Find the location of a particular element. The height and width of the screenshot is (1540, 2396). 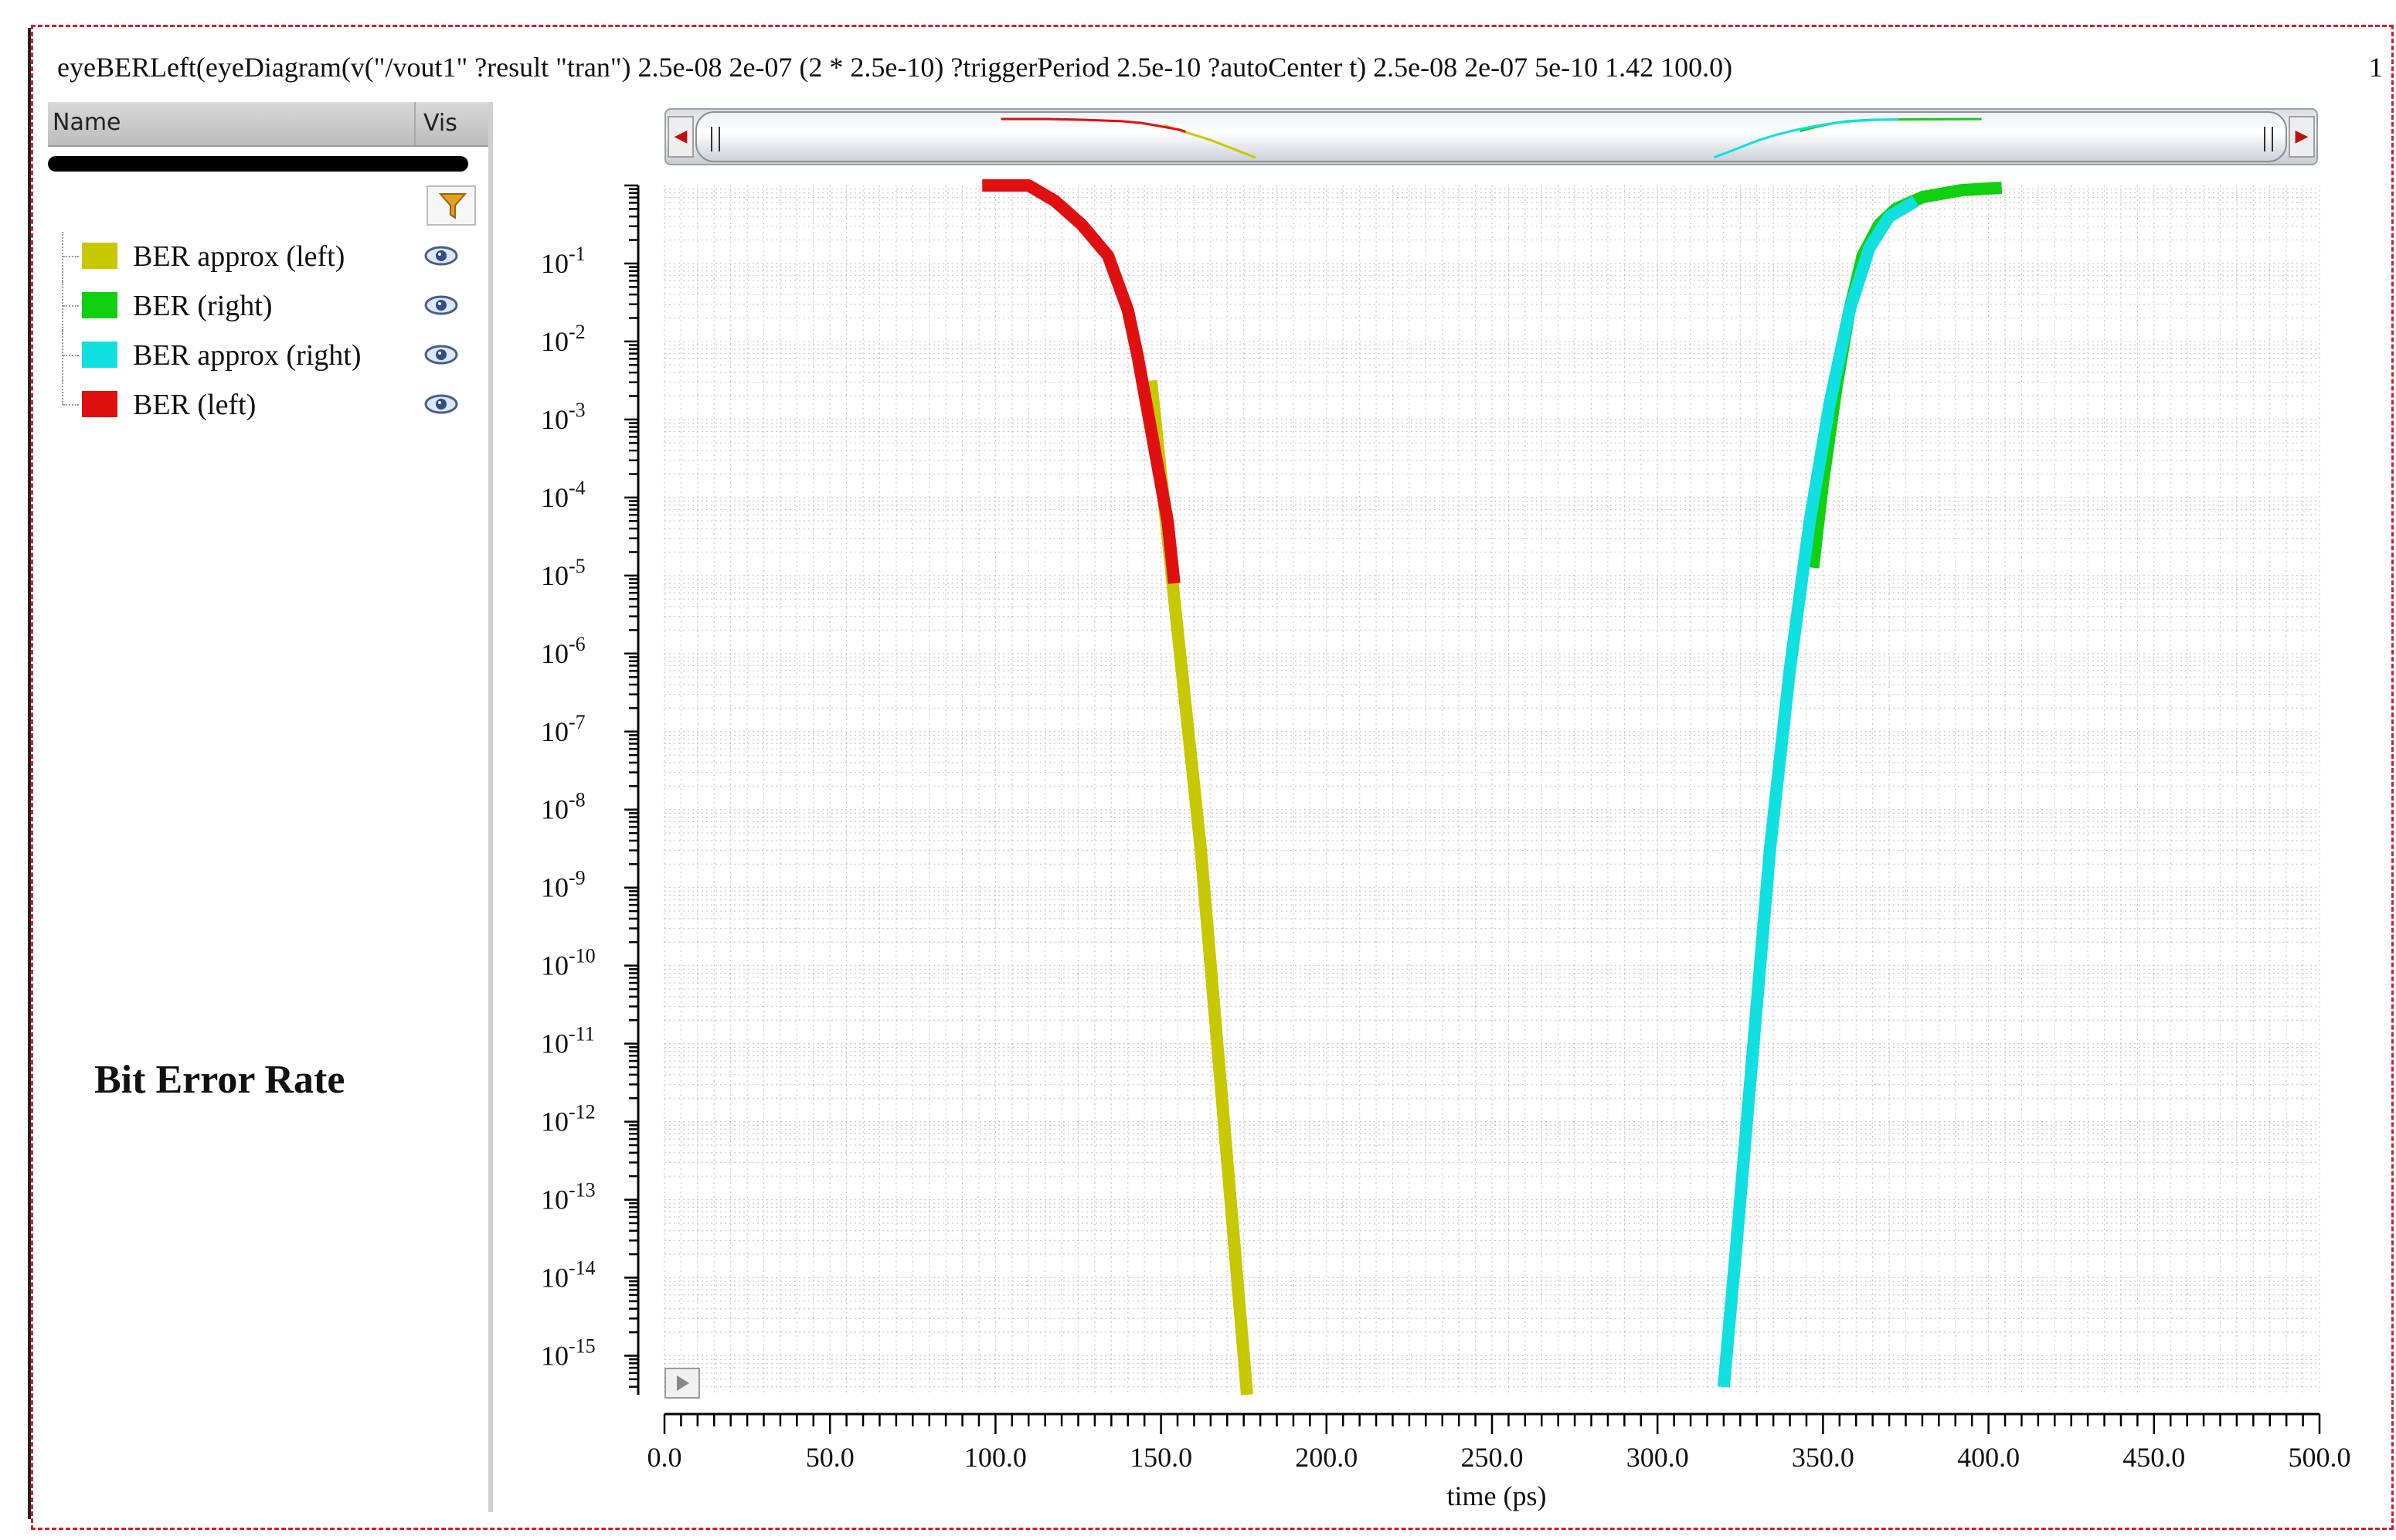

legend-item: BER (right) is located at coordinates (268, 306).